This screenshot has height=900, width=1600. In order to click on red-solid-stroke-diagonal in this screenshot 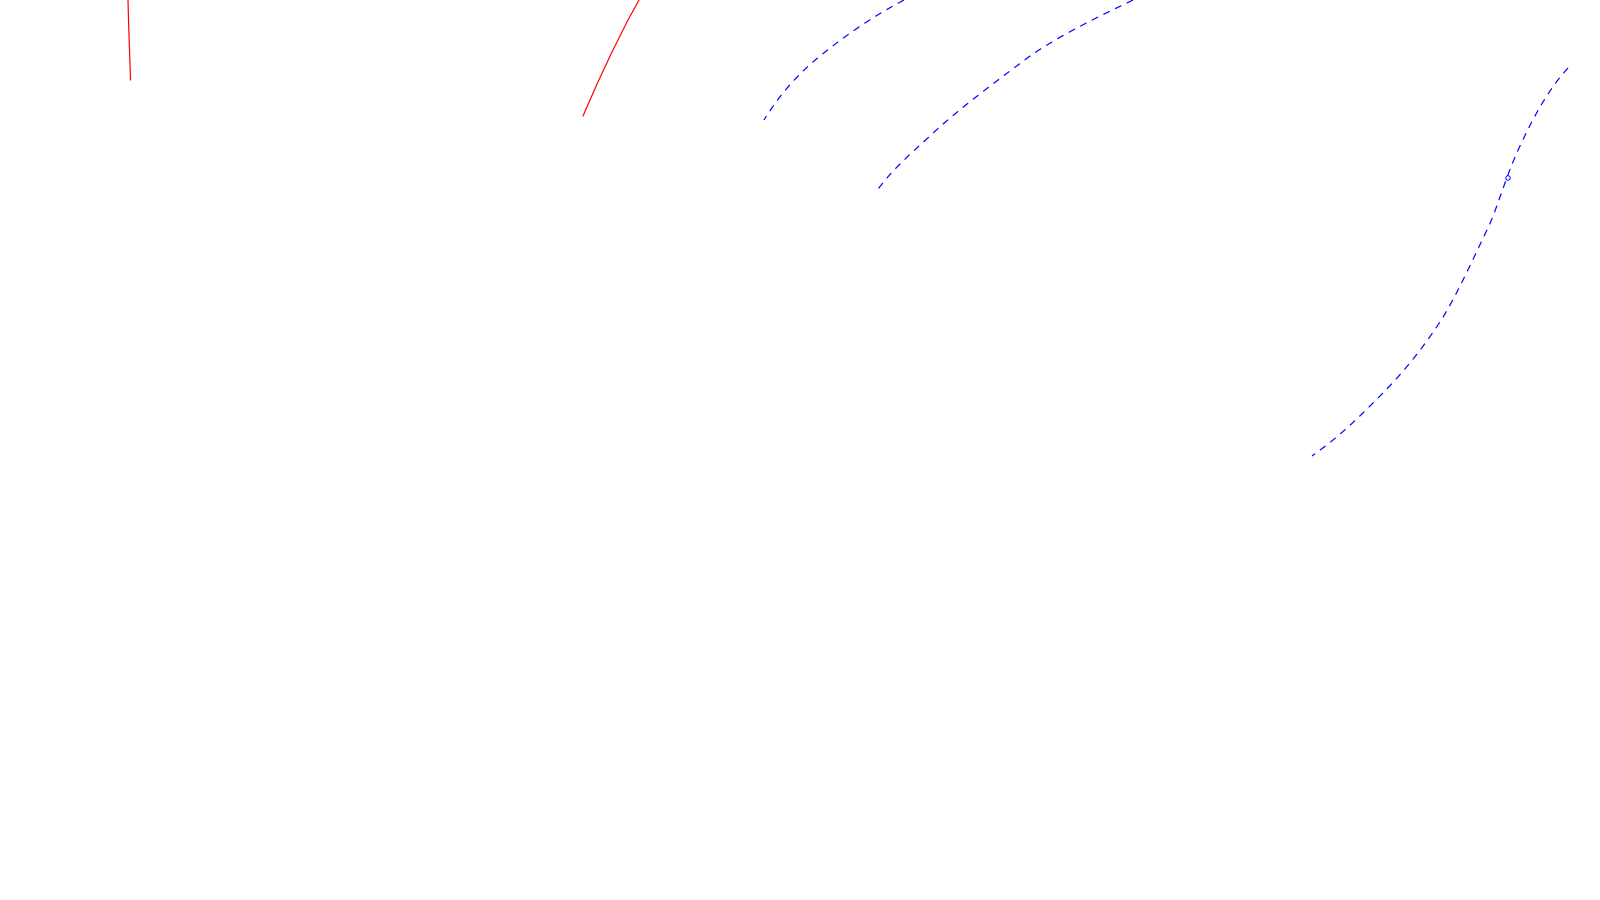, I will do `click(611, 58)`.